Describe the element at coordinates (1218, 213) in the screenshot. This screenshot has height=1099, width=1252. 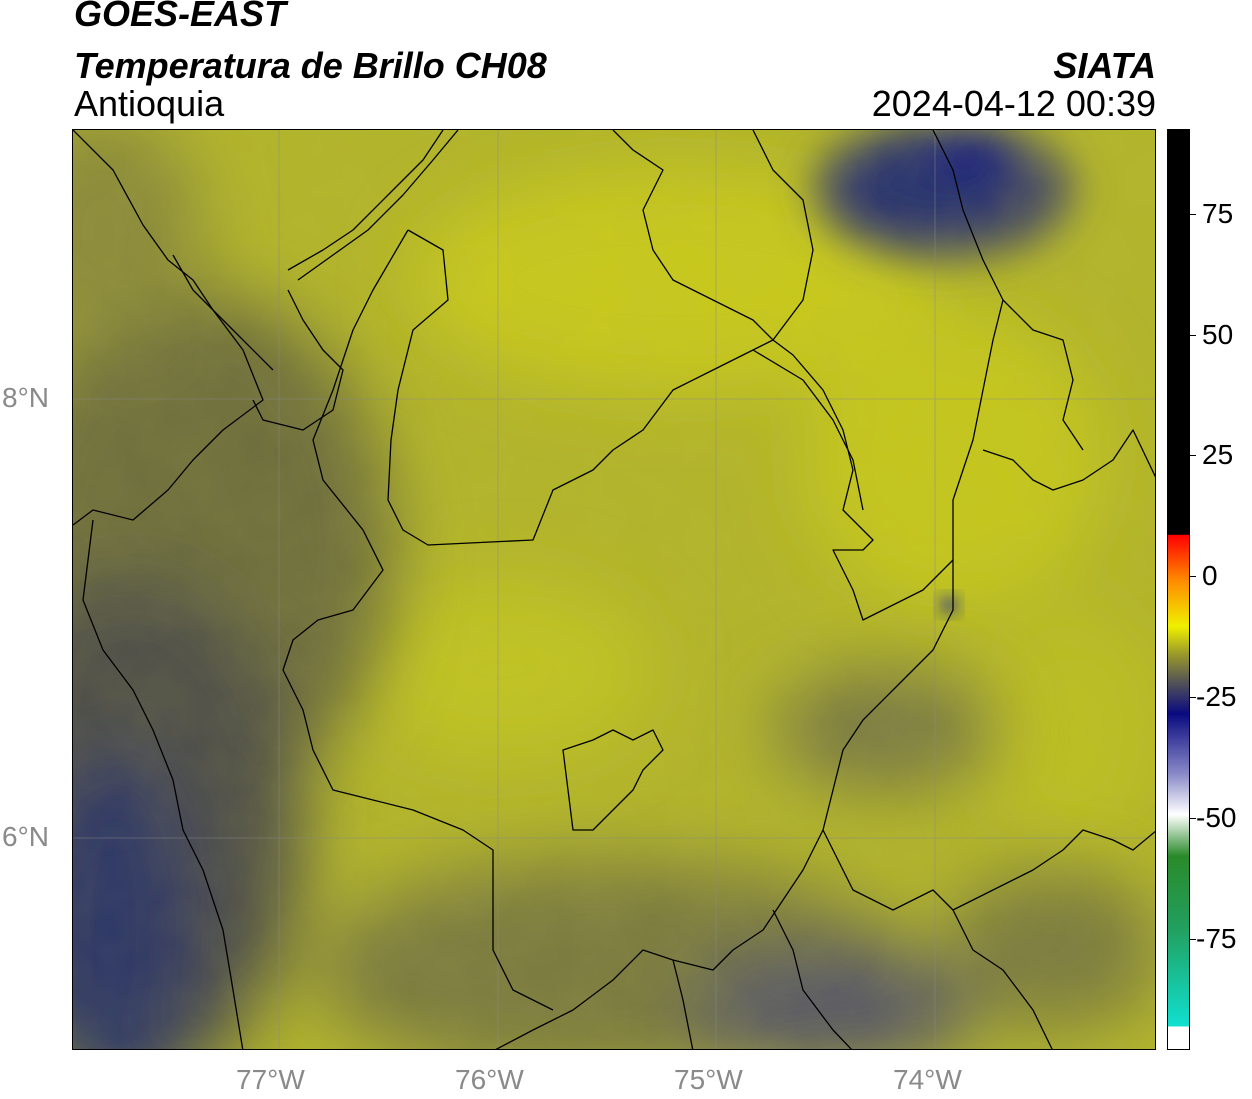
I see `colorbar-tick-75: 75` at that location.